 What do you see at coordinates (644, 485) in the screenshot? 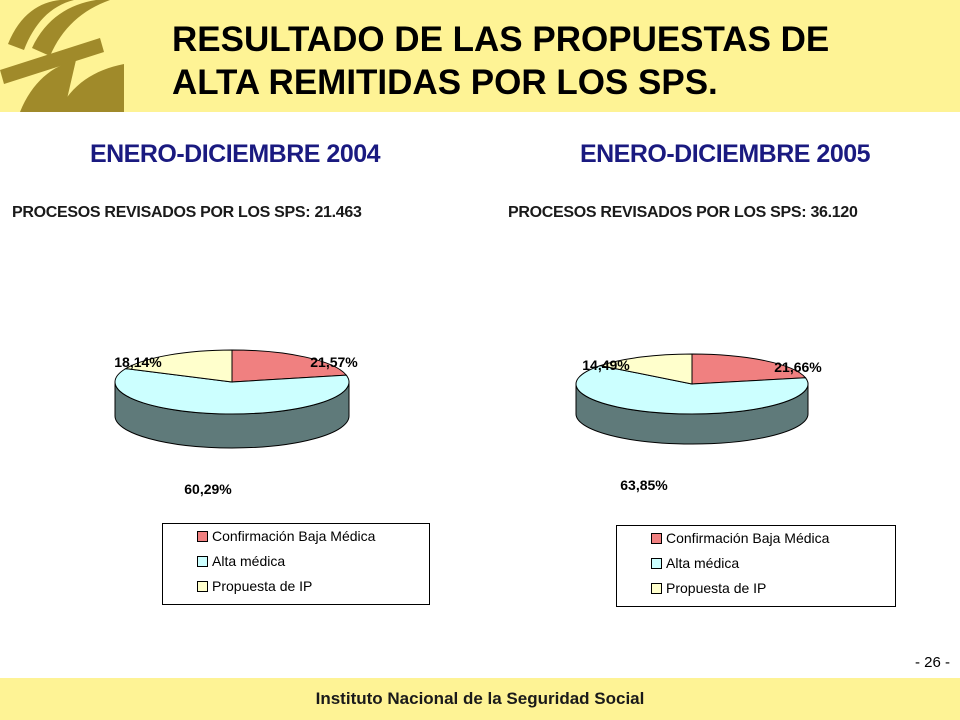
I see `pie-data-label-alta: 63,85%` at bounding box center [644, 485].